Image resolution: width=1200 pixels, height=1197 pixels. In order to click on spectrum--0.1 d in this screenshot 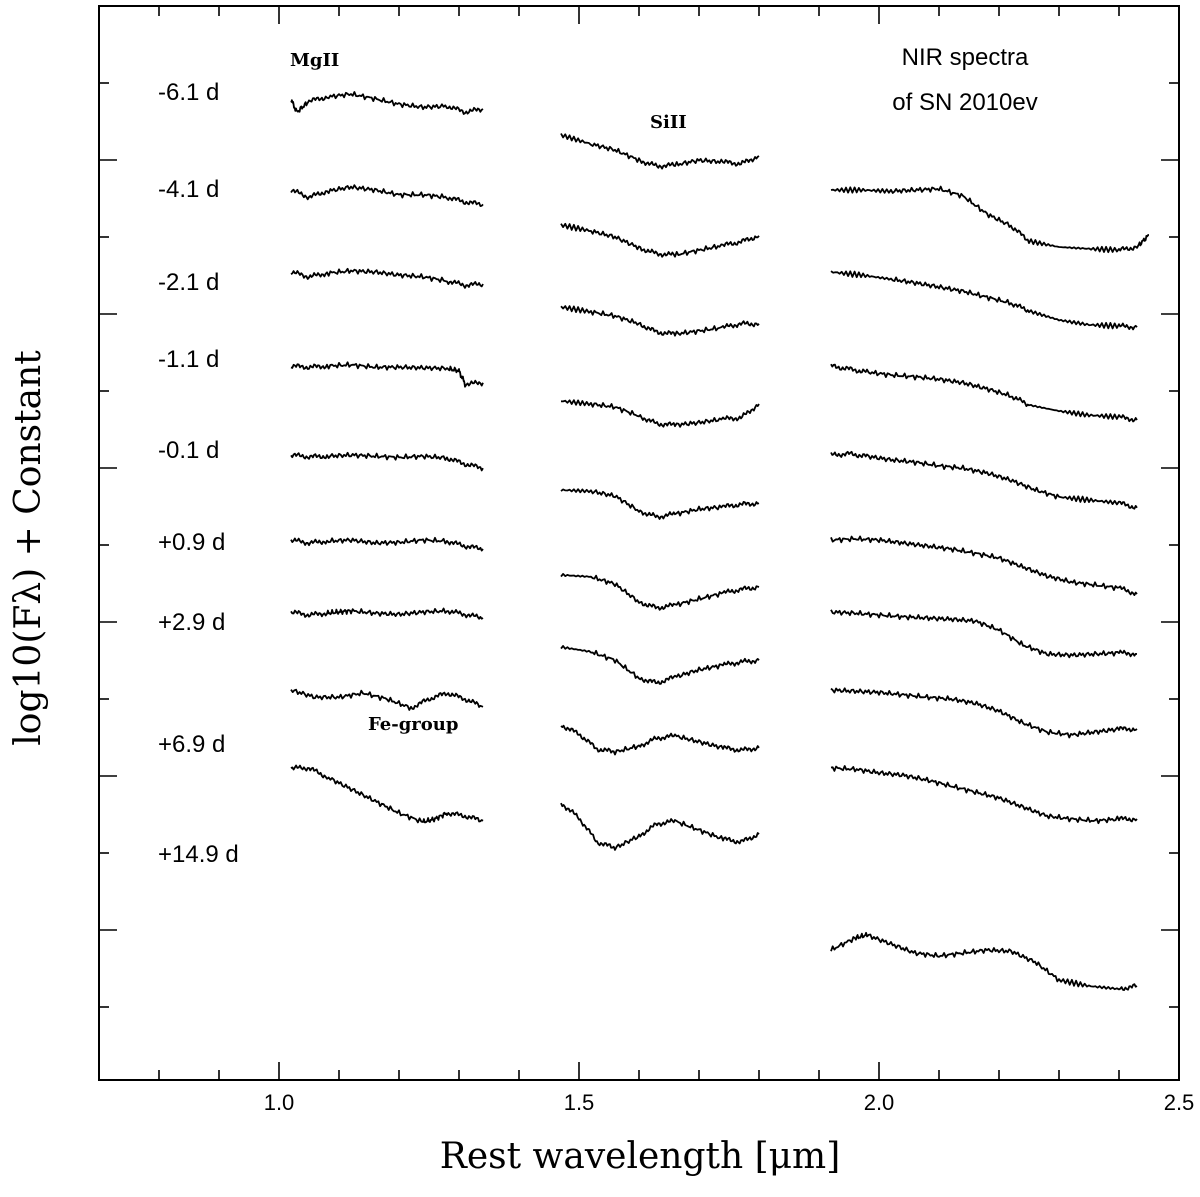, I will do `click(714, 485)`.